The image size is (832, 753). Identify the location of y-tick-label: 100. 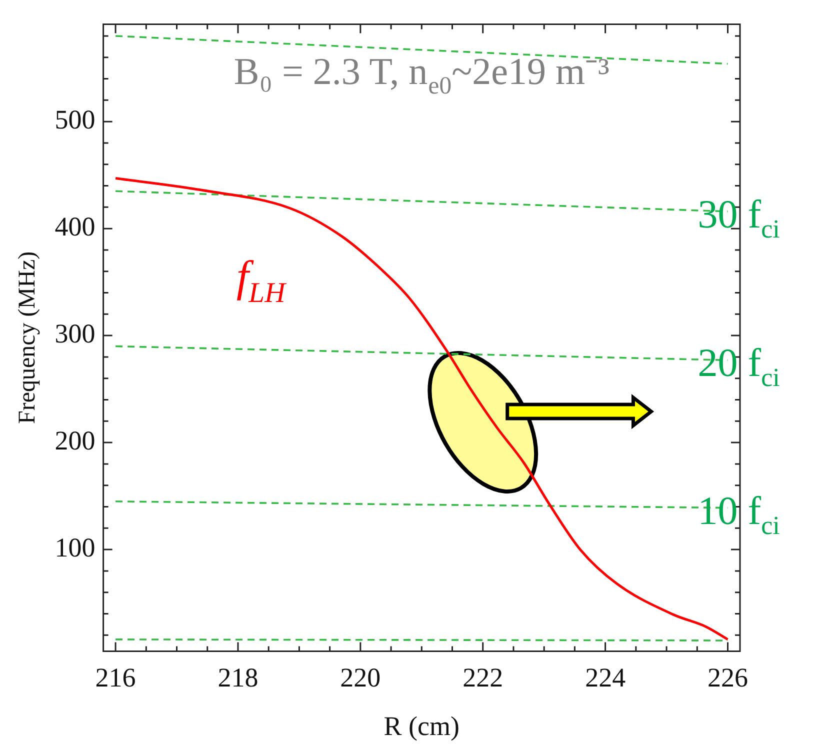
(75, 547).